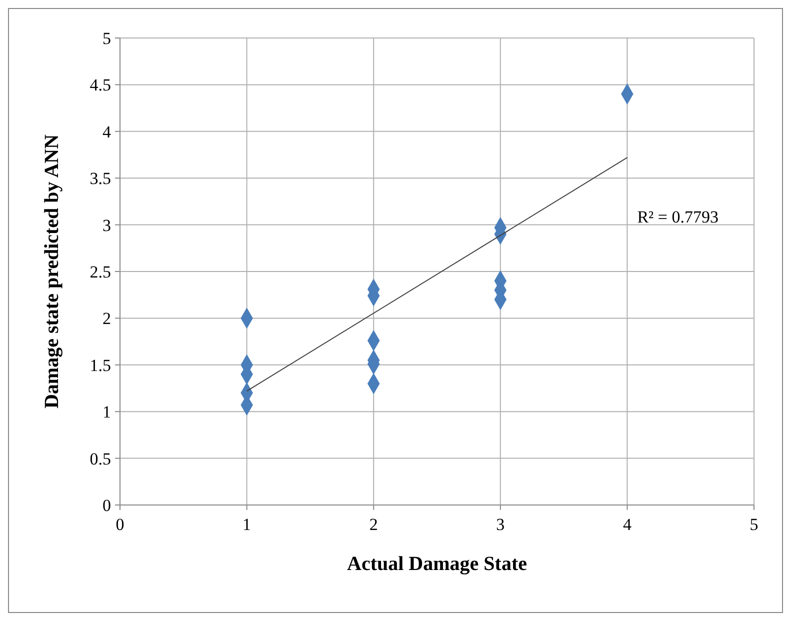 The image size is (791, 621). I want to click on y-tick-label: 0.5, so click(100, 458).